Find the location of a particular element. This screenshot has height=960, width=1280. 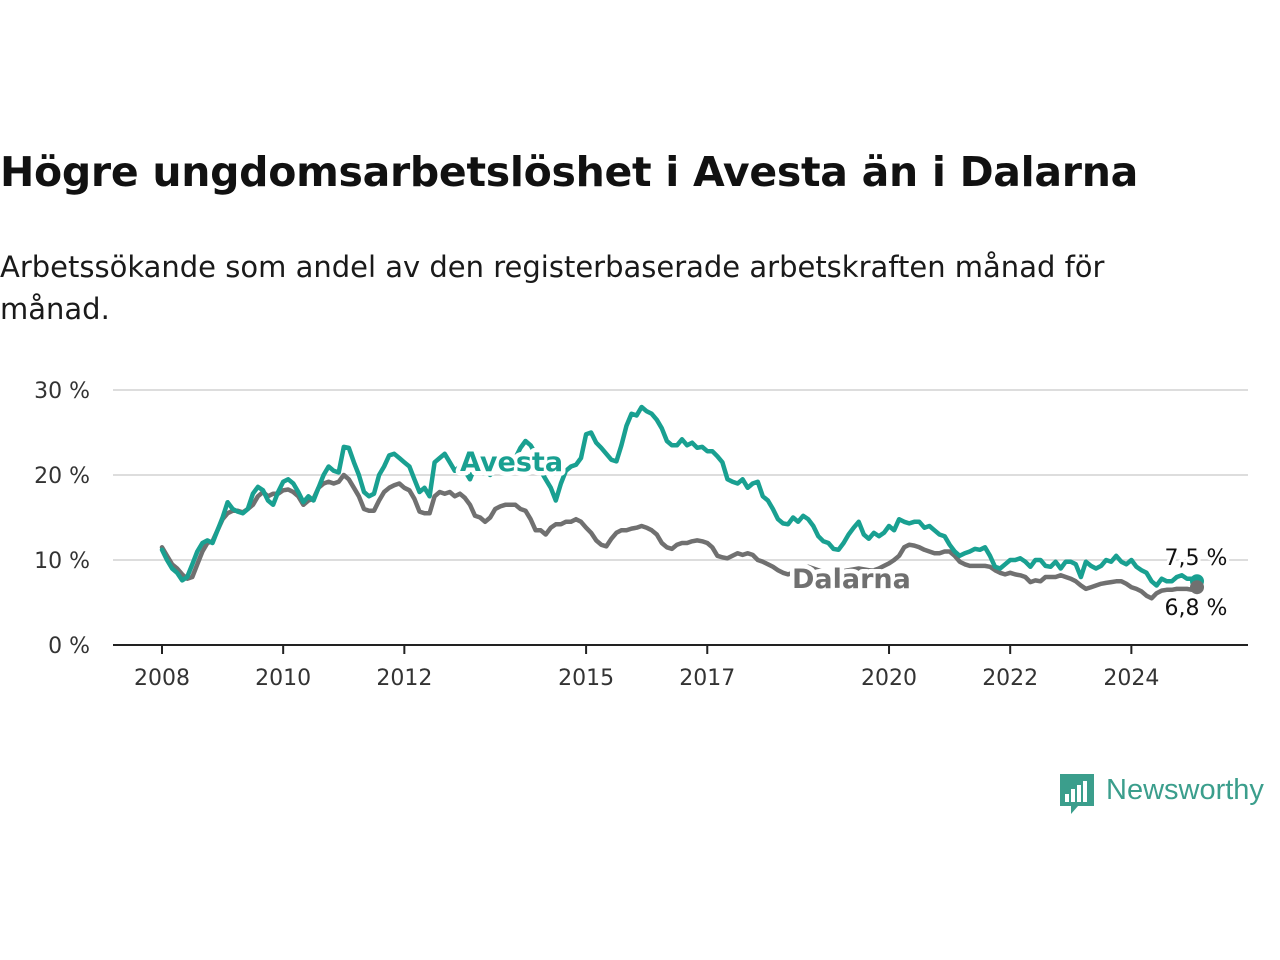

series-name-label-dalarna: Dalarna is located at coordinates (851, 579).